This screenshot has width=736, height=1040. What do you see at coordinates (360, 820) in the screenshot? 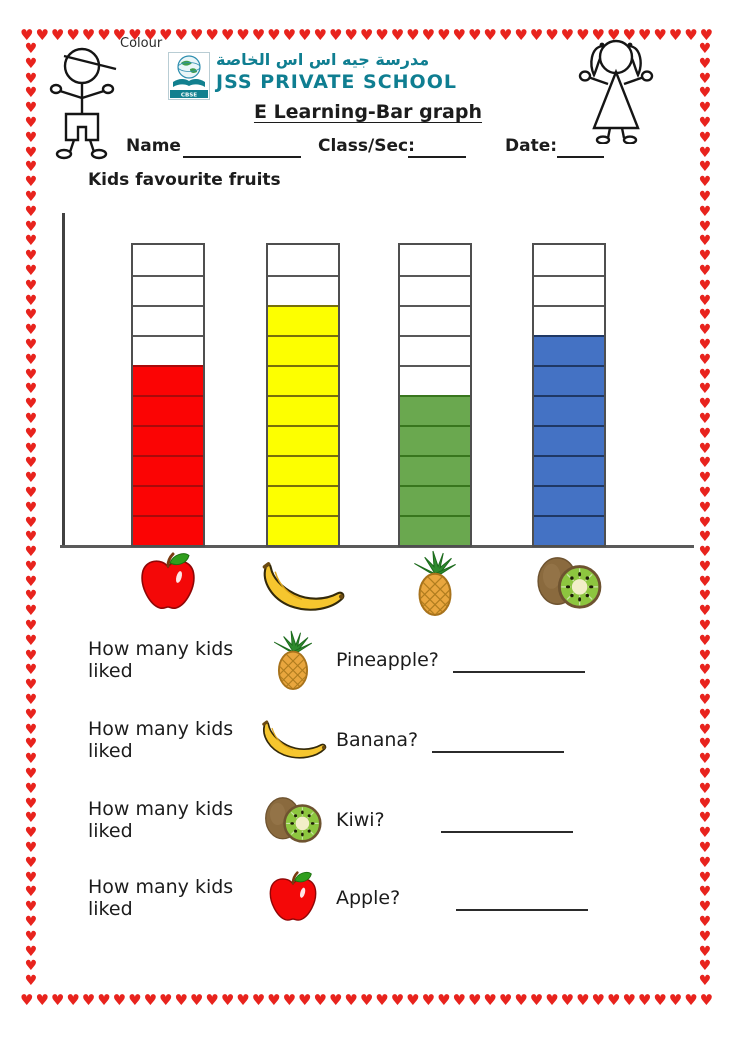
I see `fruit-label: Kiwi?` at bounding box center [360, 820].